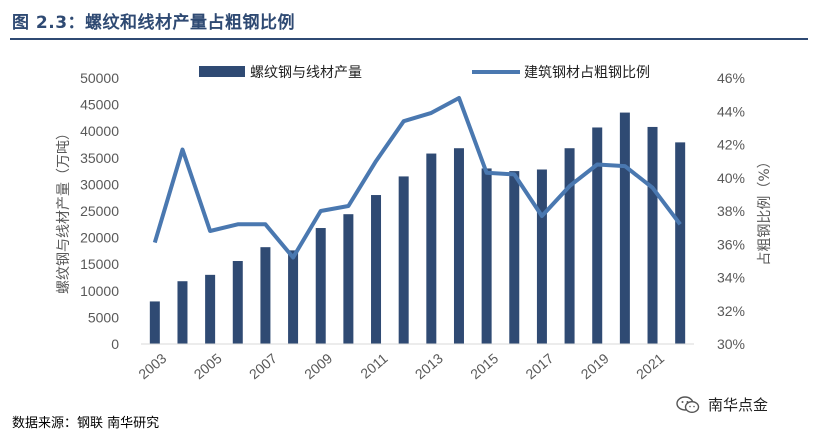 The image size is (820, 438). I want to click on x-tick-label: 2011, so click(374, 366).